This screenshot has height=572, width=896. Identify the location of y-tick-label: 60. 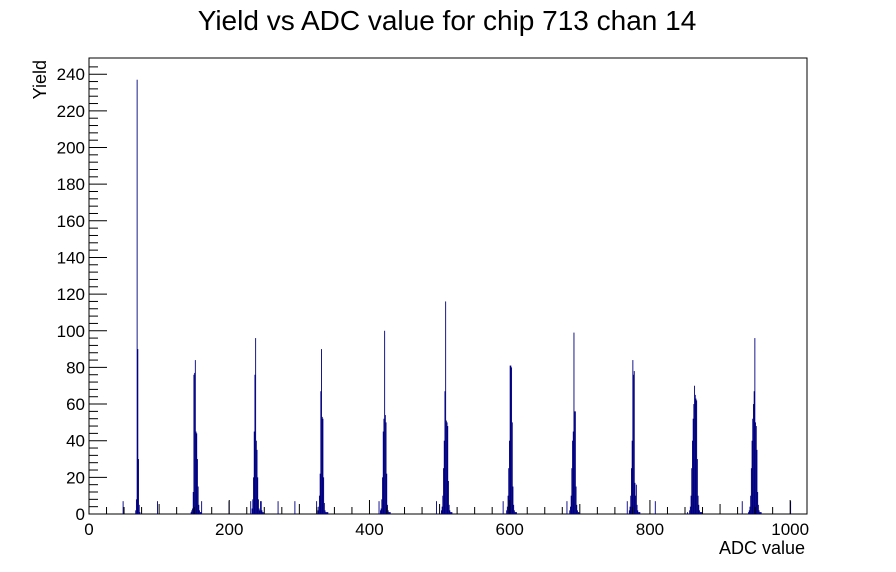
(75, 404).